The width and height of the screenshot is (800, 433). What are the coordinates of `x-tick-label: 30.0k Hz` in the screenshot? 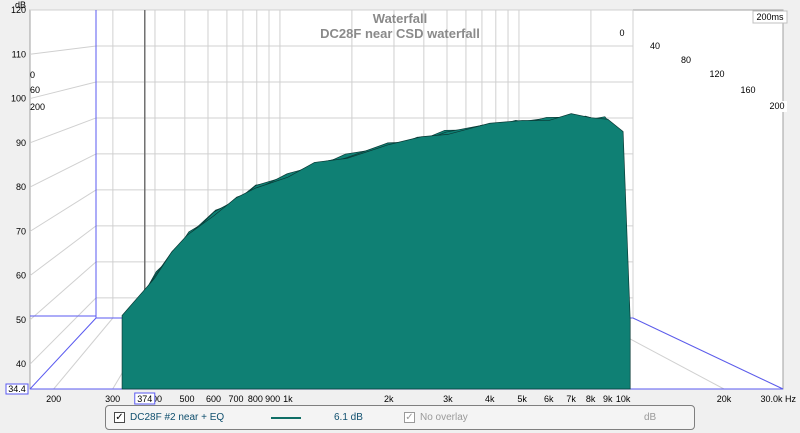 It's located at (778, 399).